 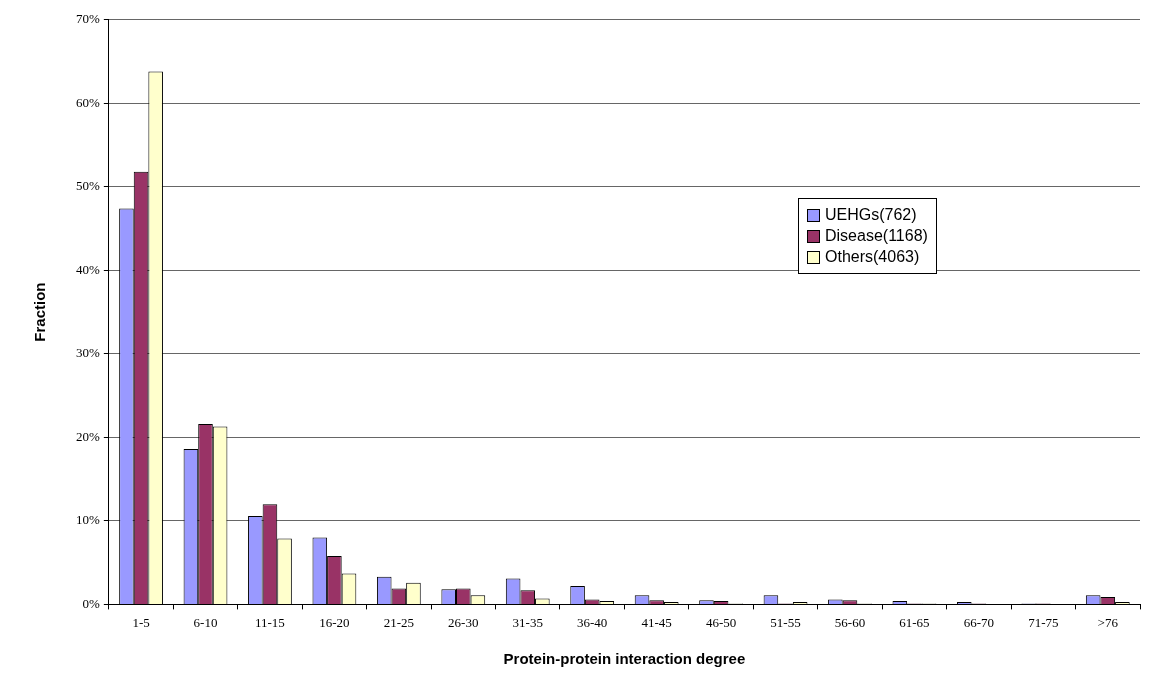 What do you see at coordinates (87, 269) in the screenshot?
I see `y-tick-label: 40%` at bounding box center [87, 269].